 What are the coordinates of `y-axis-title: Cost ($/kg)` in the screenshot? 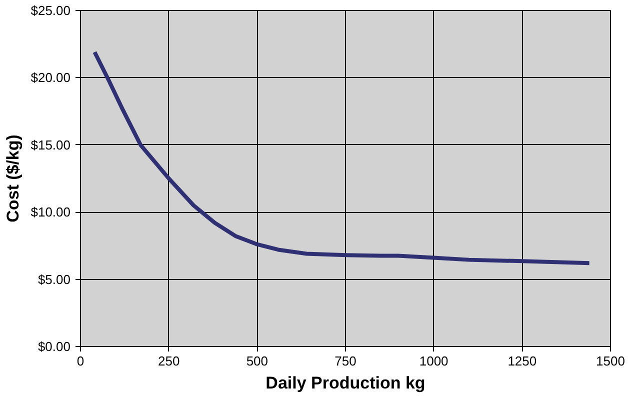 It's located at (13, 178).